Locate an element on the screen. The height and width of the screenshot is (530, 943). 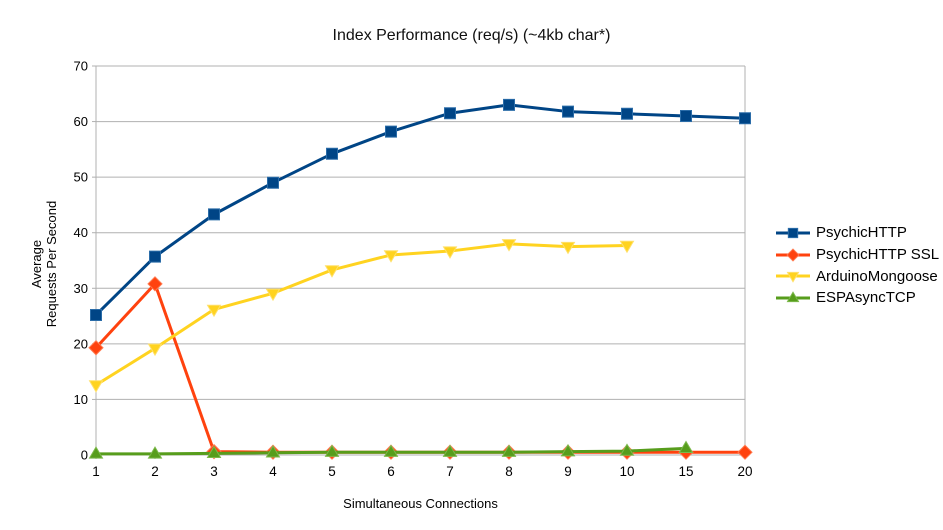
y-tick-label: 0 is located at coordinates (84, 455).